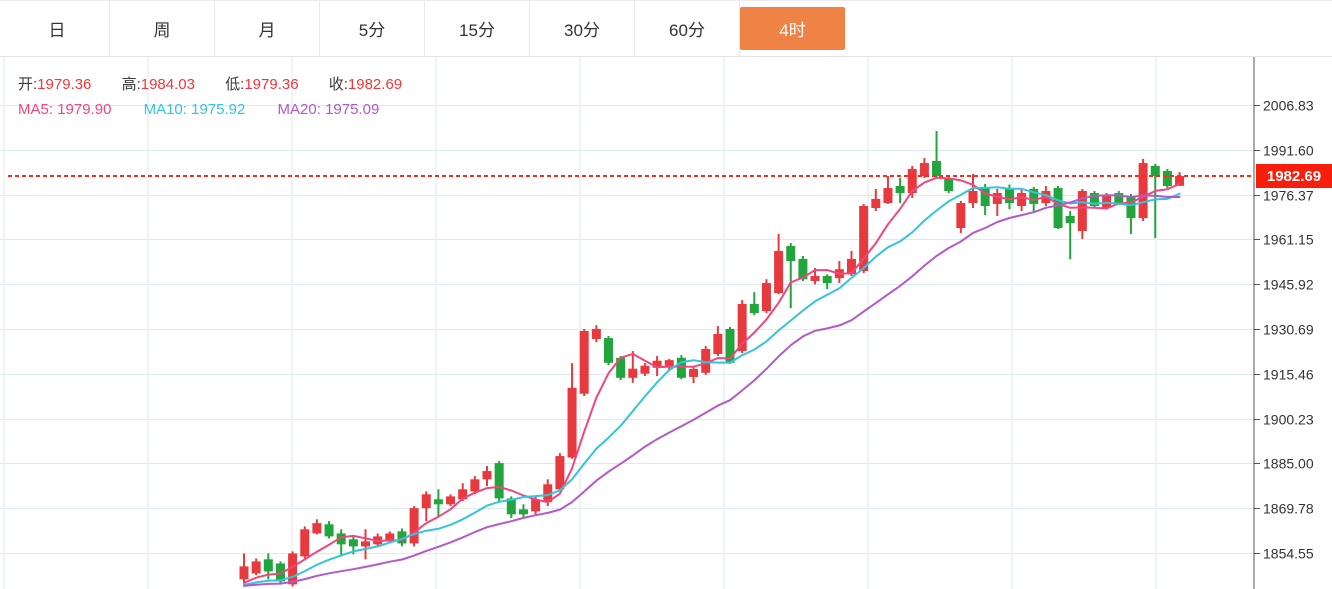 The image size is (1332, 589). I want to click on tab-month: 月, so click(267, 28).